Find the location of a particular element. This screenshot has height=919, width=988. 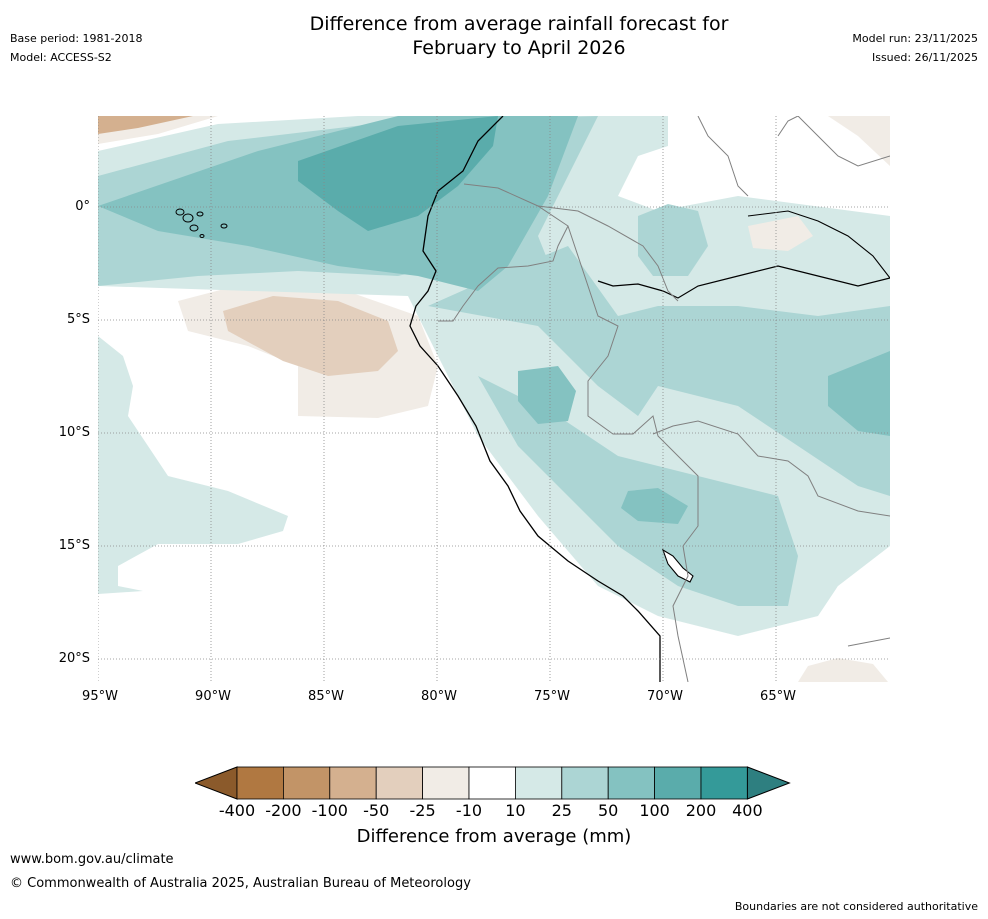

legend-title: Difference from average (mm) is located at coordinates (494, 836).